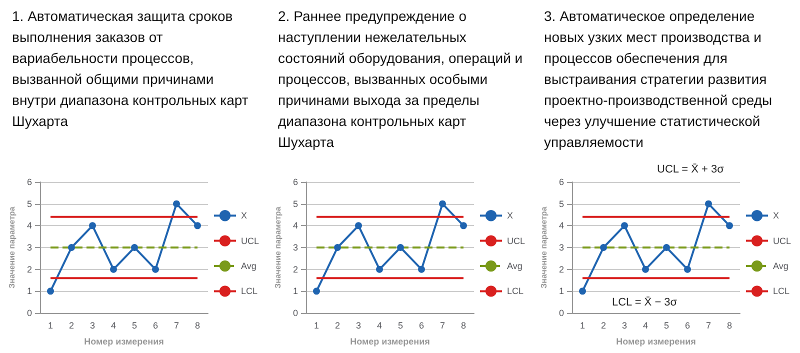  I want to click on text: UCL = X̄ + 3σ, so click(690, 169).